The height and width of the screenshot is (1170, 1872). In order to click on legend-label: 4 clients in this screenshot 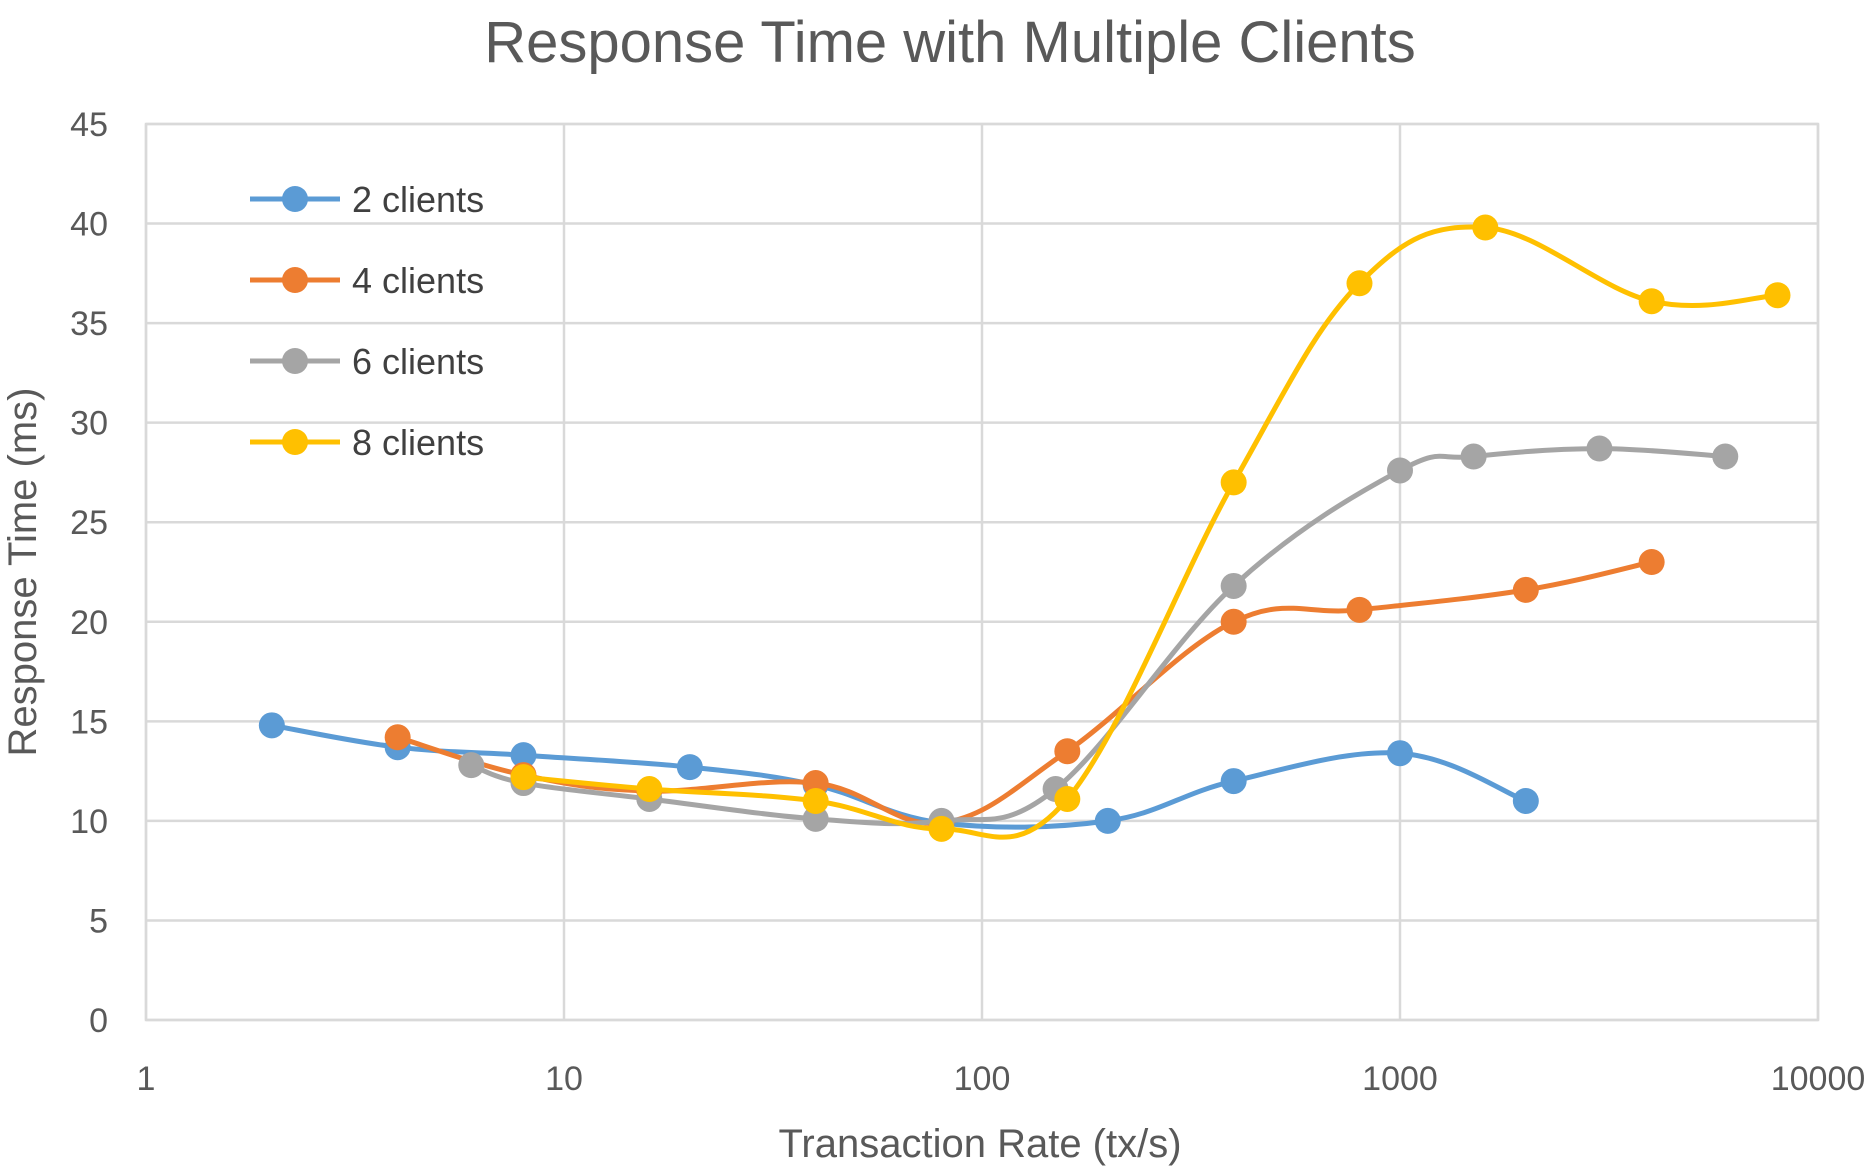, I will do `click(418, 280)`.